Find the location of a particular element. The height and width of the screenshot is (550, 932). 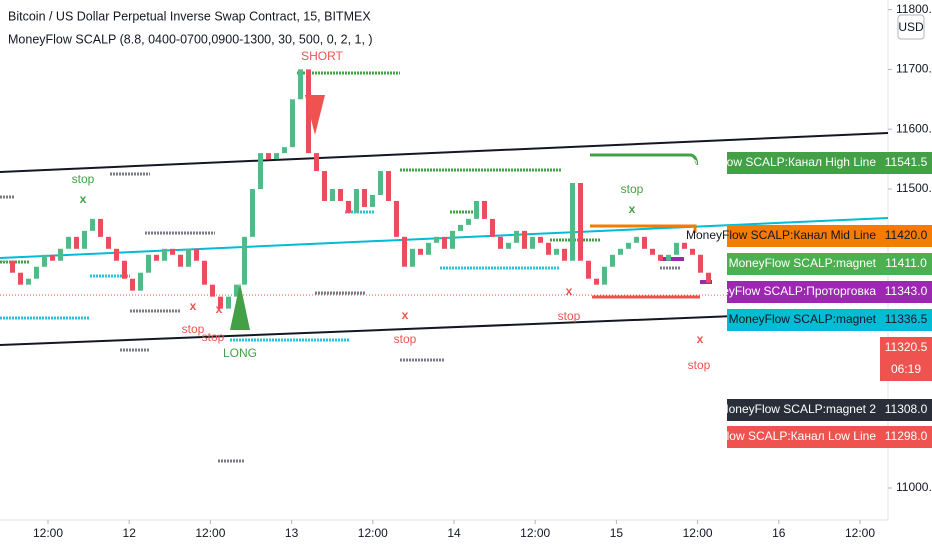

currency-button is located at coordinates (911, 27).